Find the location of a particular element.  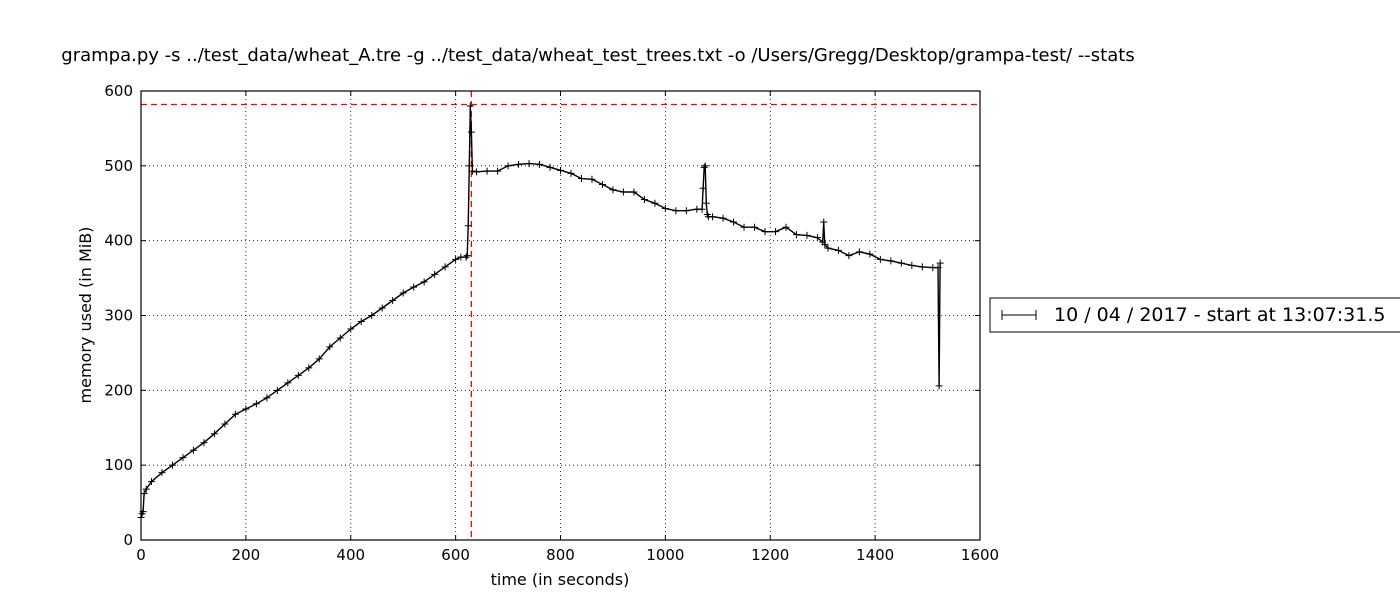

y-axis-label: memory used (in MiB) is located at coordinates (85, 315).